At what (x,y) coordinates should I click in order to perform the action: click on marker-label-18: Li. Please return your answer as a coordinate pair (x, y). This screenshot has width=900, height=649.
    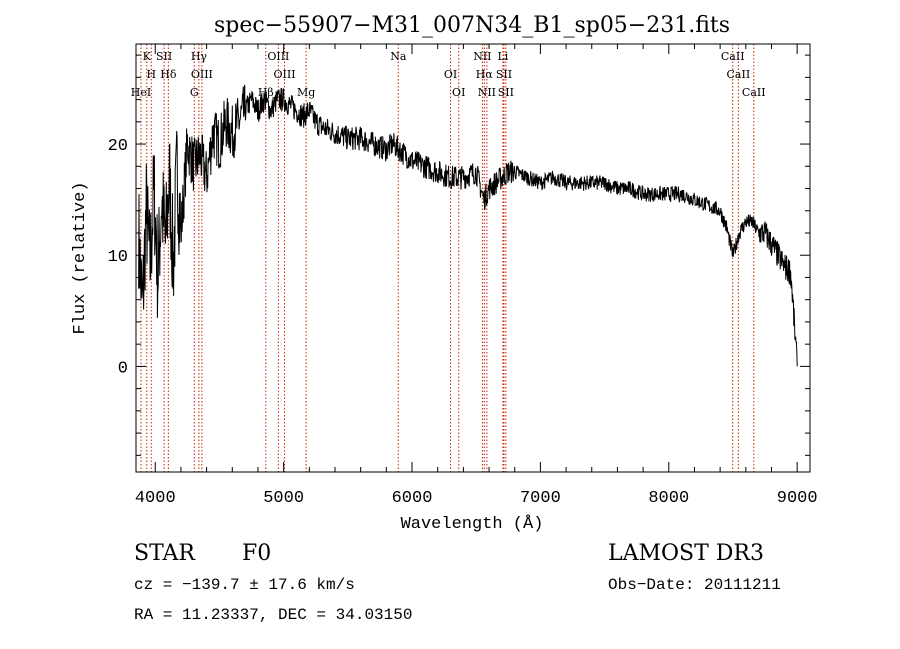
    Looking at the image, I should click on (502, 56).